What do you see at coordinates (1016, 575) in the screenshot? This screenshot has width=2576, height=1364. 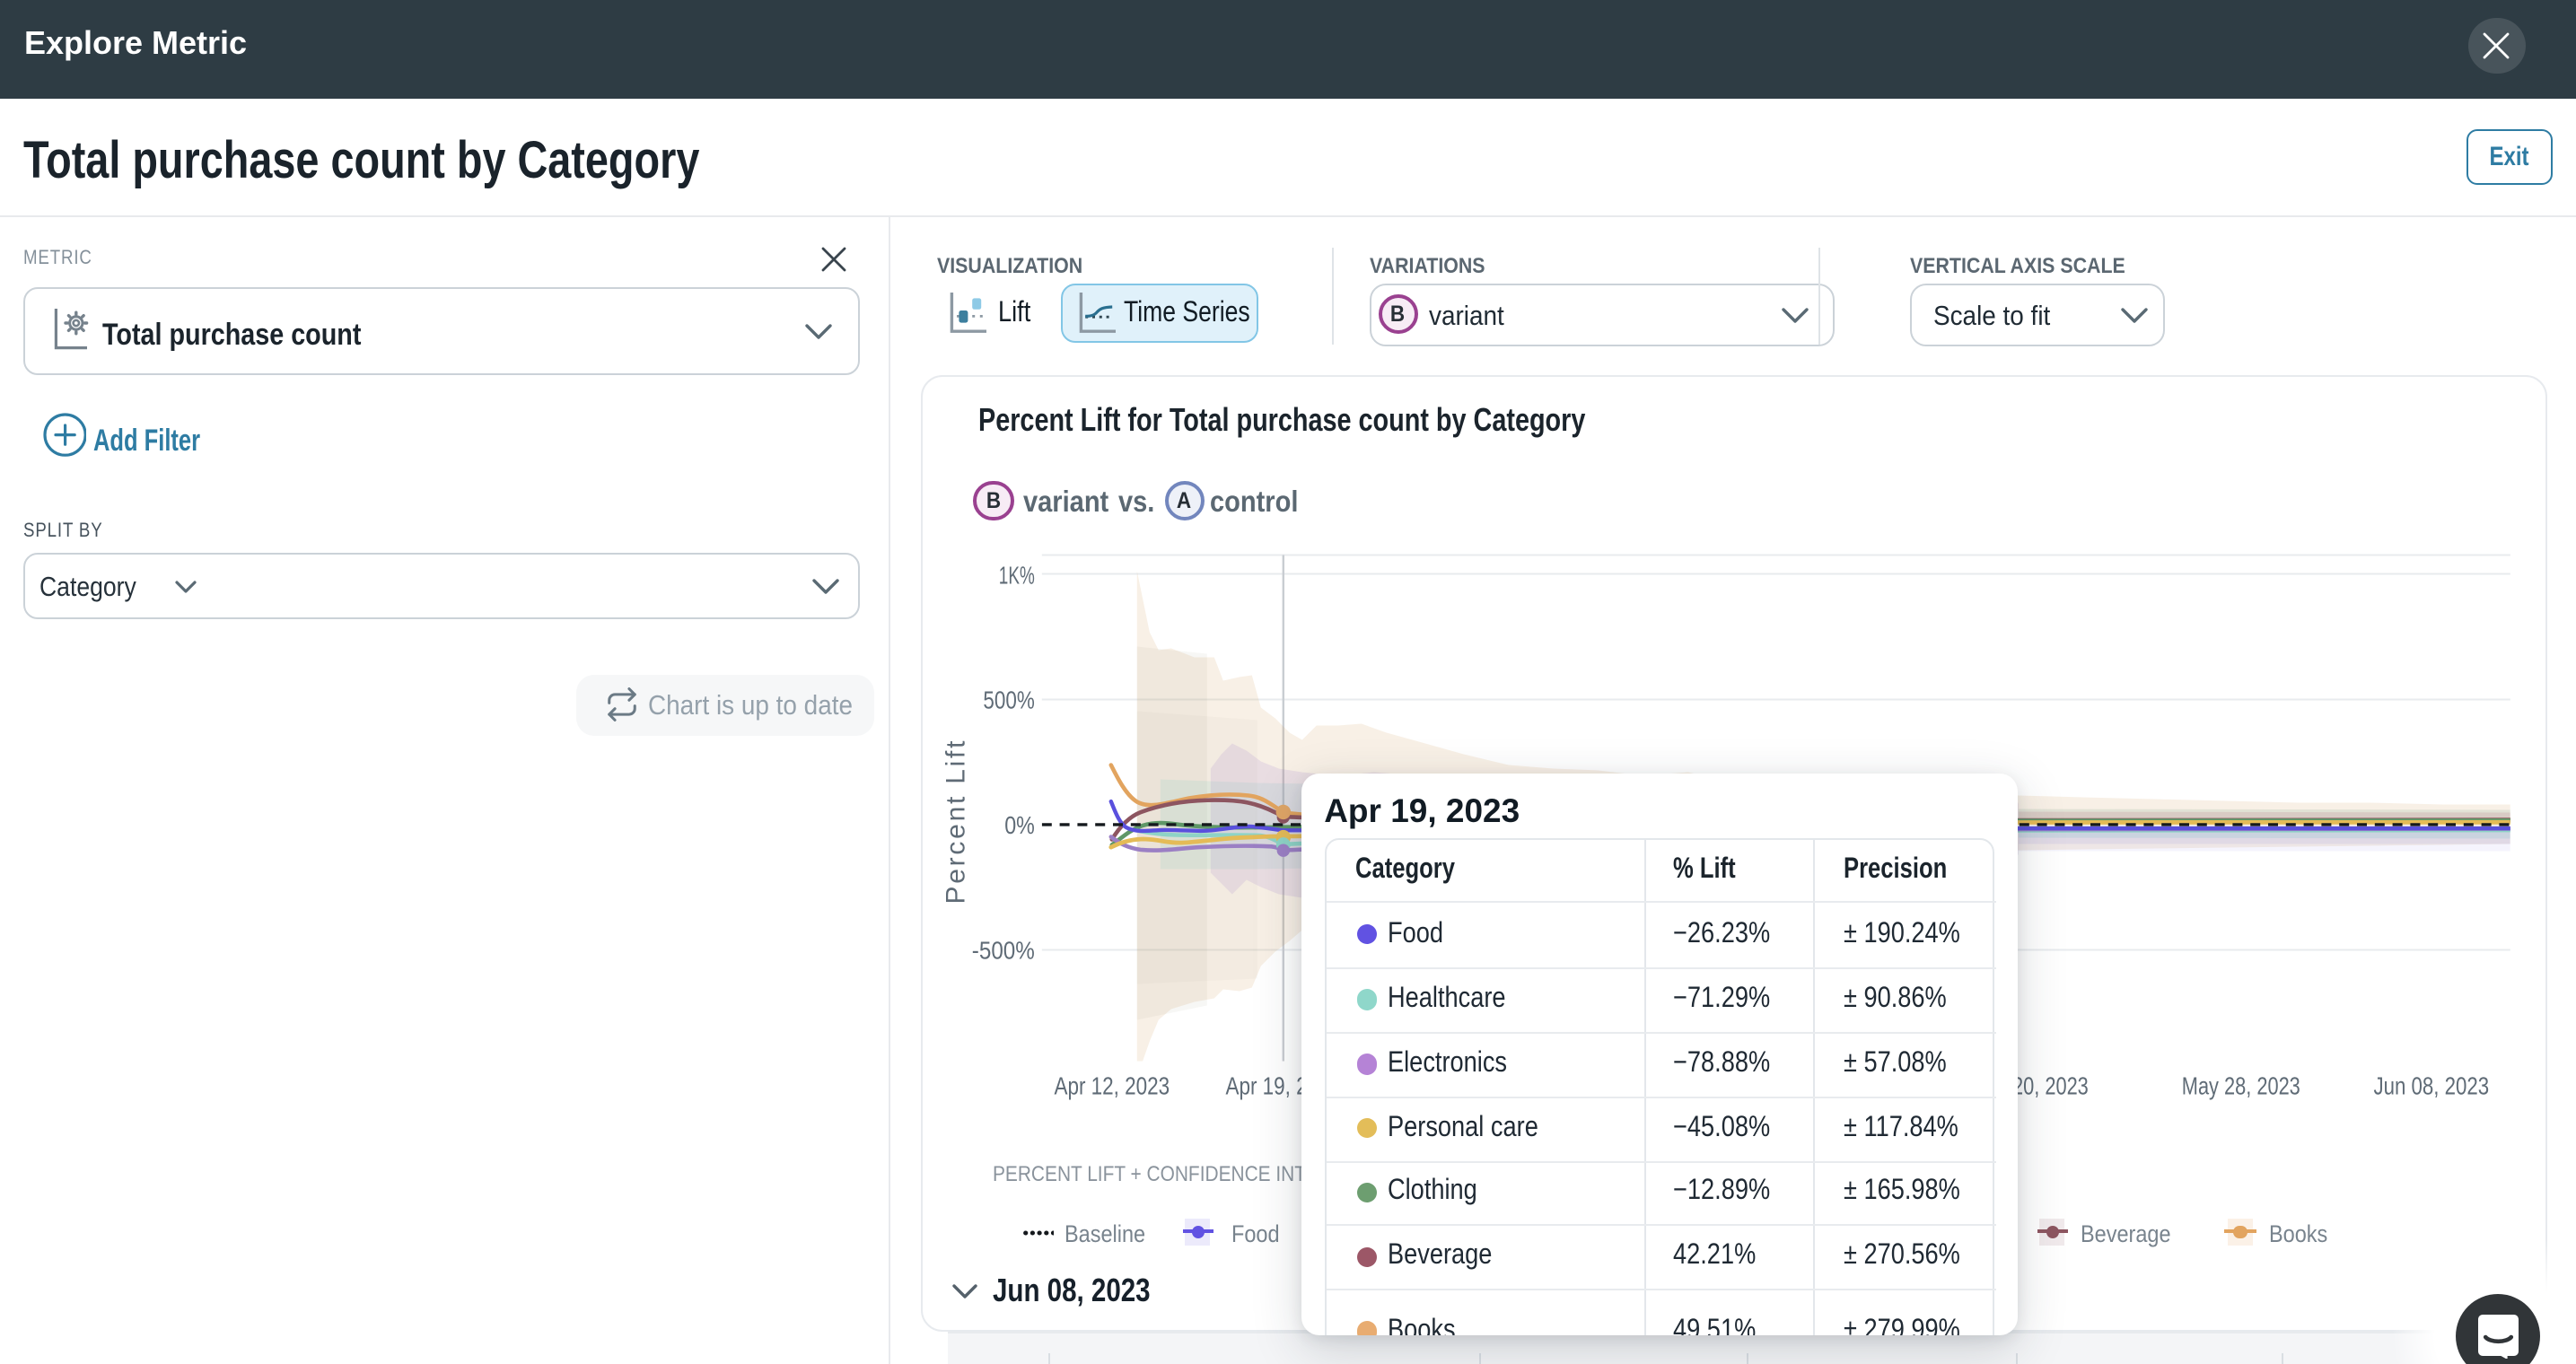 I see `svg-text: 1K%` at bounding box center [1016, 575].